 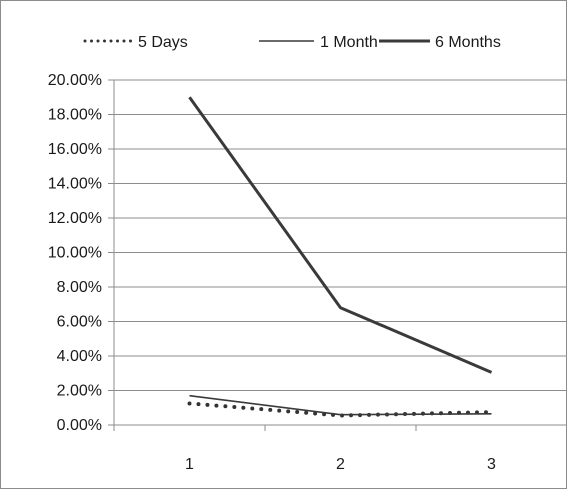 What do you see at coordinates (75, 184) in the screenshot?
I see `y-tick-label: 14.00%` at bounding box center [75, 184].